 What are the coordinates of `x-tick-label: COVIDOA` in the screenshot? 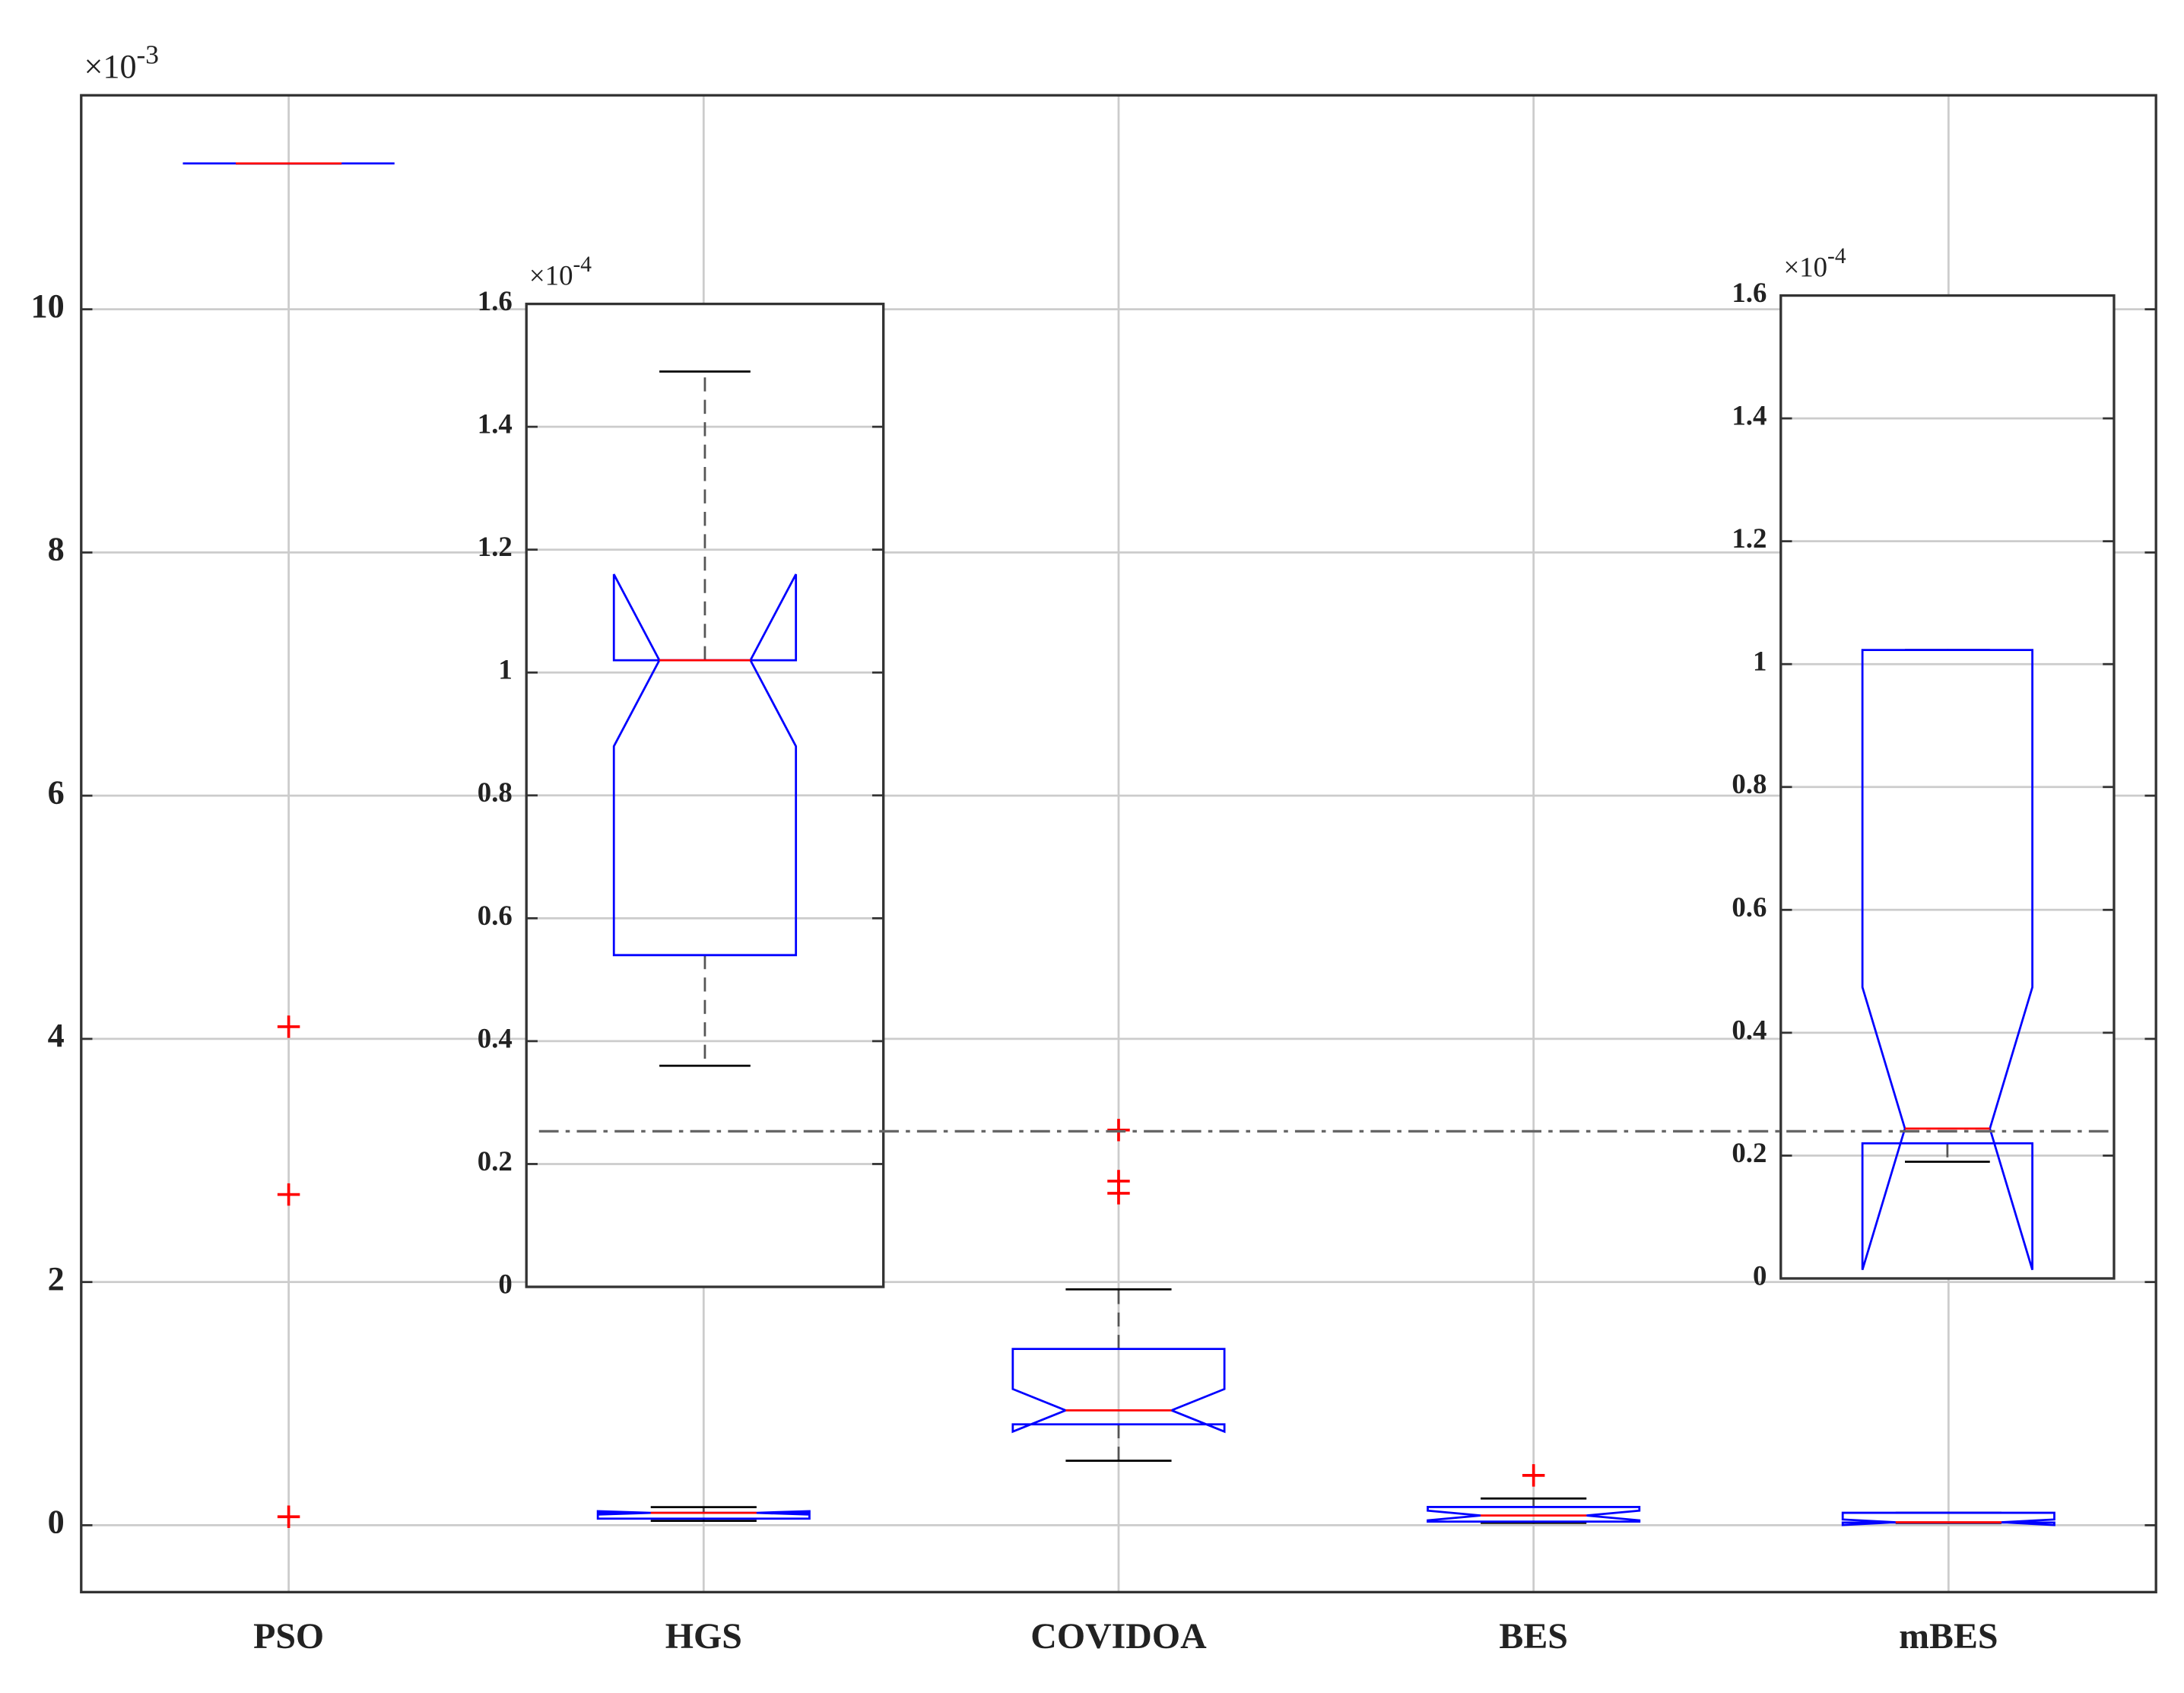 It's located at (1118, 1636).